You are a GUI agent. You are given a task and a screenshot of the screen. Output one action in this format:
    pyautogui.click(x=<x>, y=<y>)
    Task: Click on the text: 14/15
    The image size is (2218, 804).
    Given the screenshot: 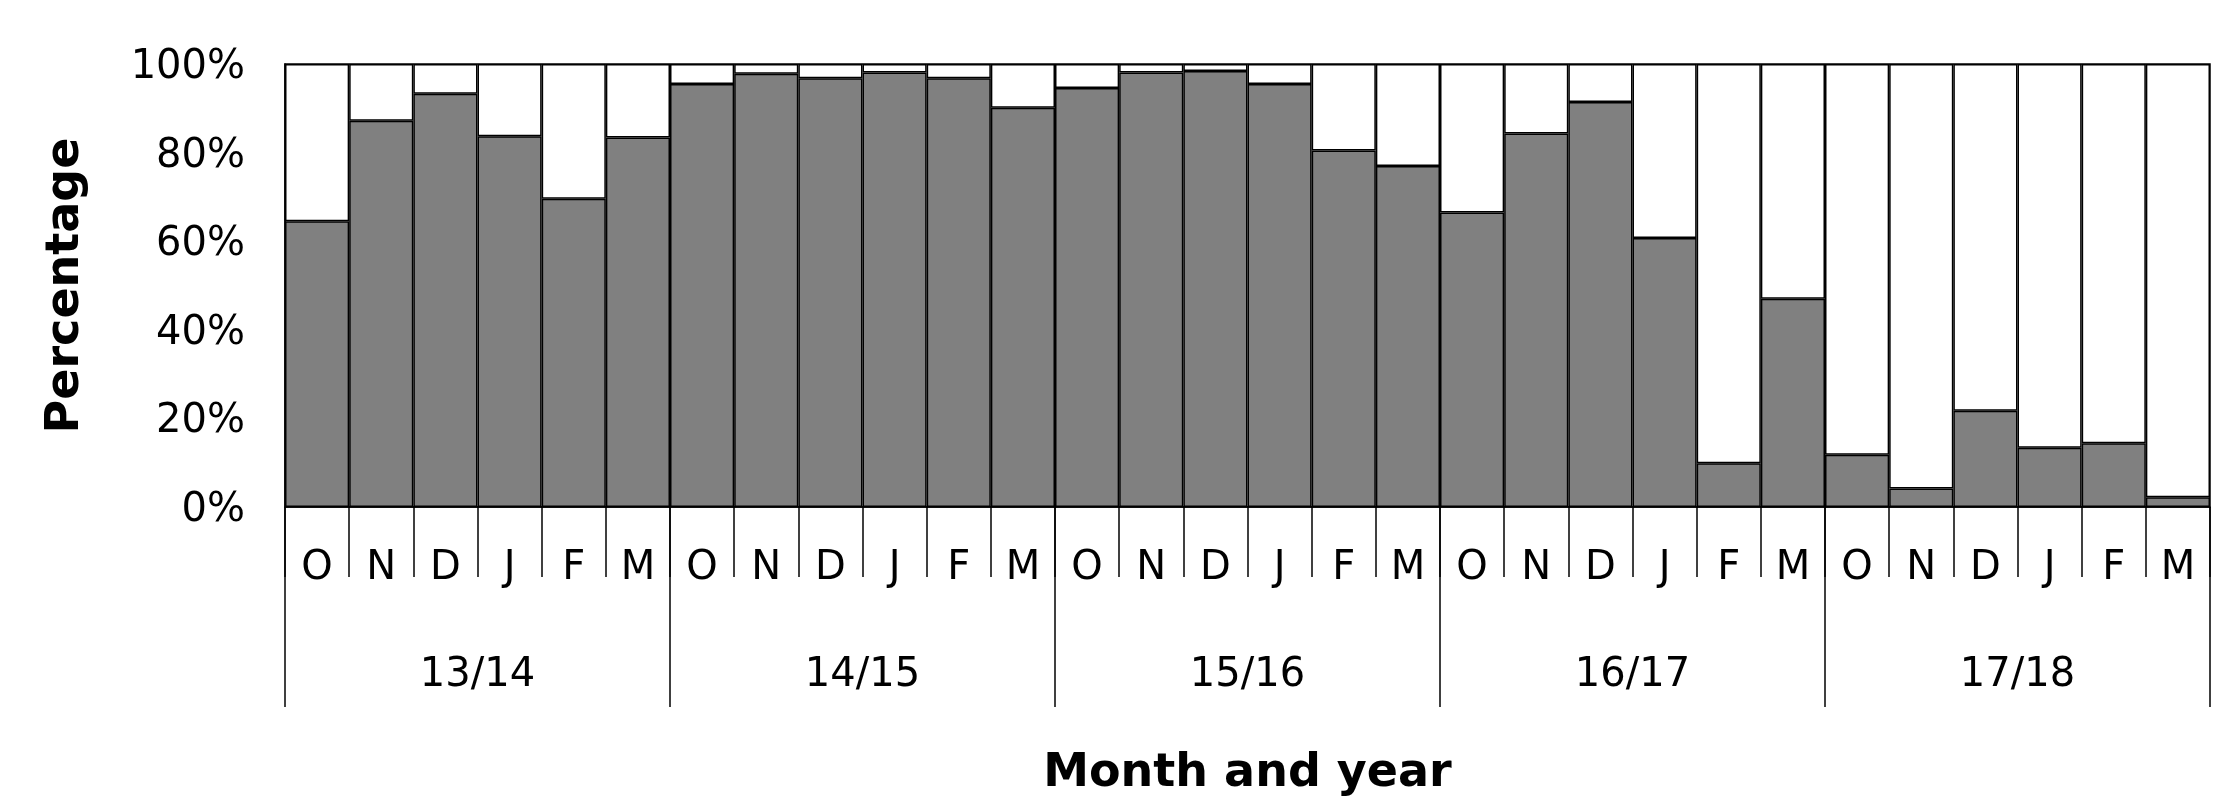 What is the action you would take?
    pyautogui.click(x=862, y=672)
    